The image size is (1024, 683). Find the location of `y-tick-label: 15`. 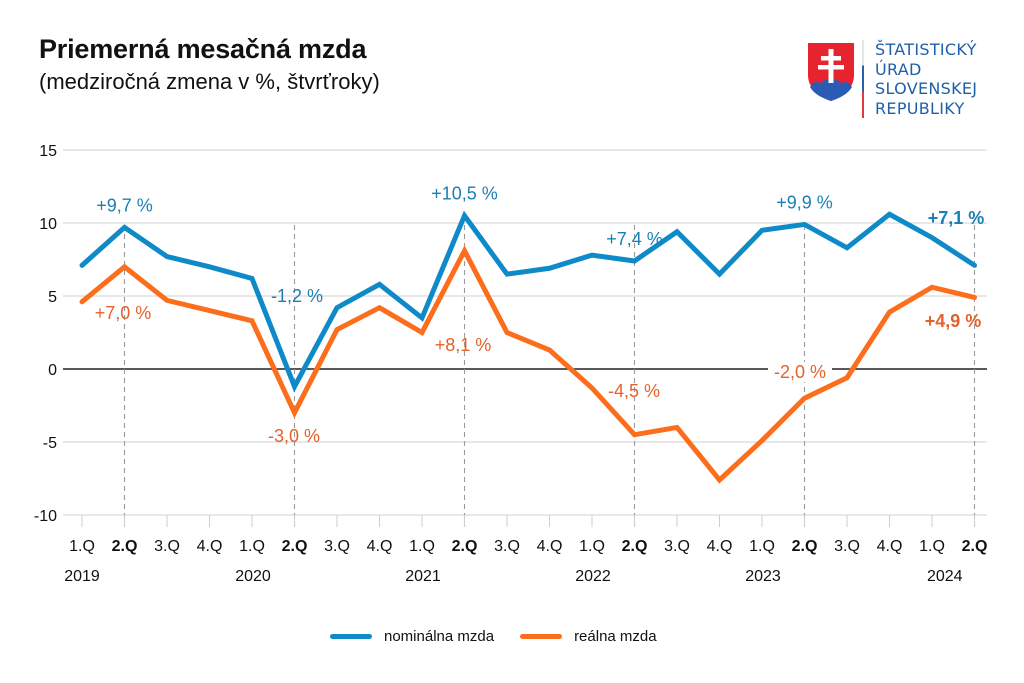

y-tick-label: 15 is located at coordinates (48, 151).